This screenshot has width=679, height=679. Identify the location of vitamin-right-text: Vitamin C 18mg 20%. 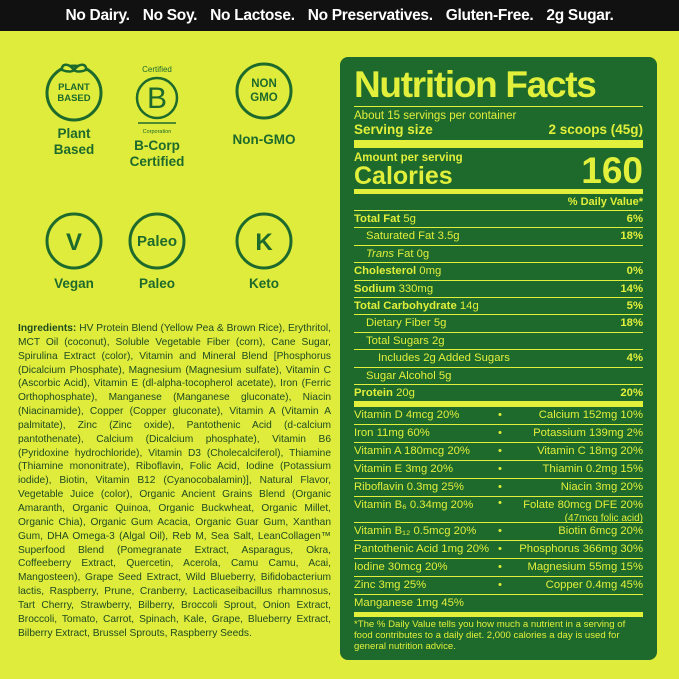
(590, 450).